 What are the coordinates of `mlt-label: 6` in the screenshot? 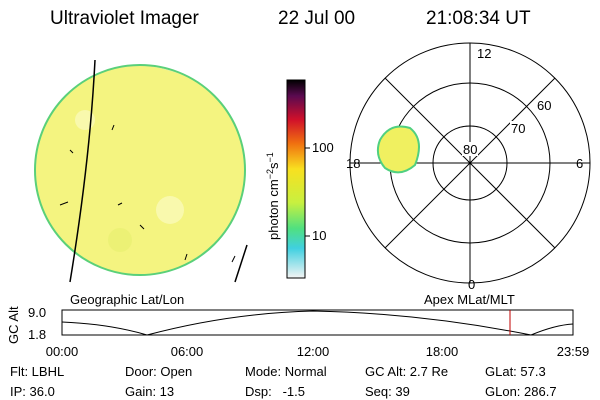 It's located at (579, 163).